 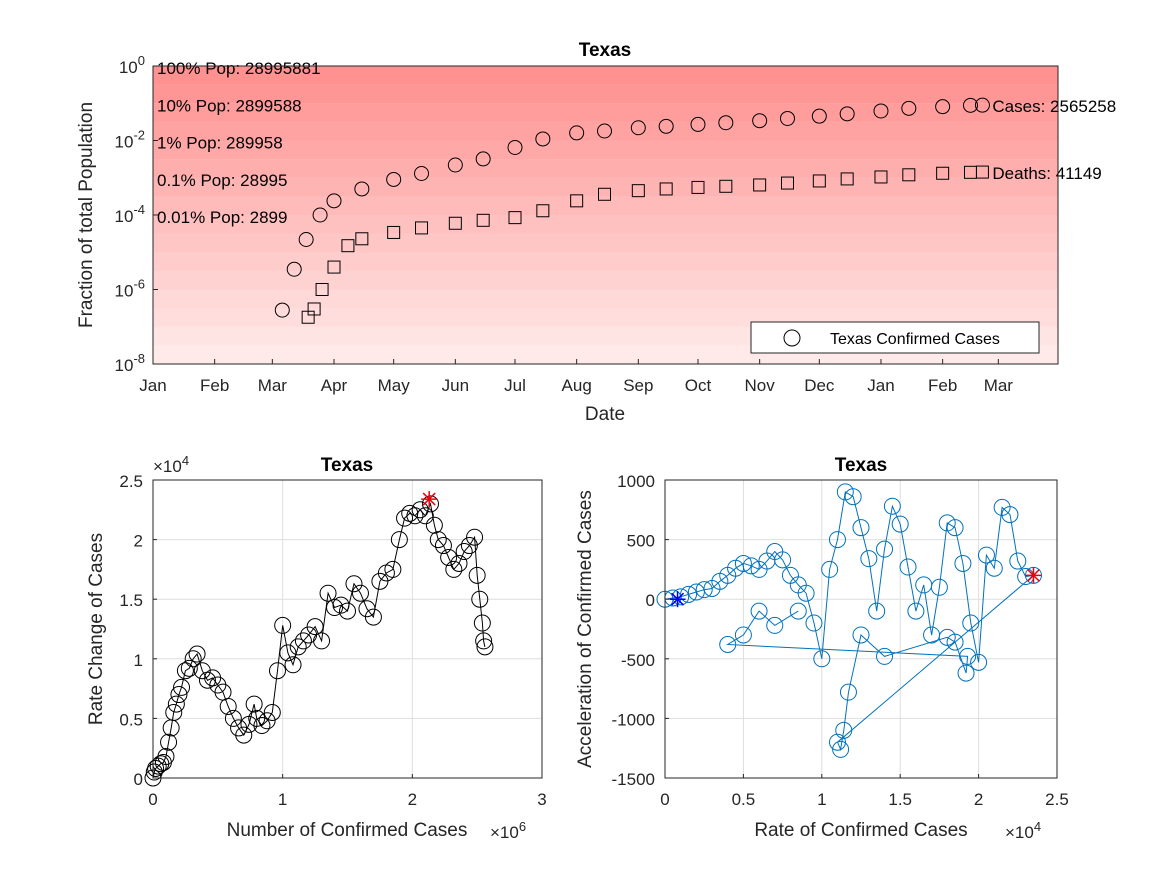 I want to click on y-tick-label: 10⁻⁶, so click(x=130, y=289).